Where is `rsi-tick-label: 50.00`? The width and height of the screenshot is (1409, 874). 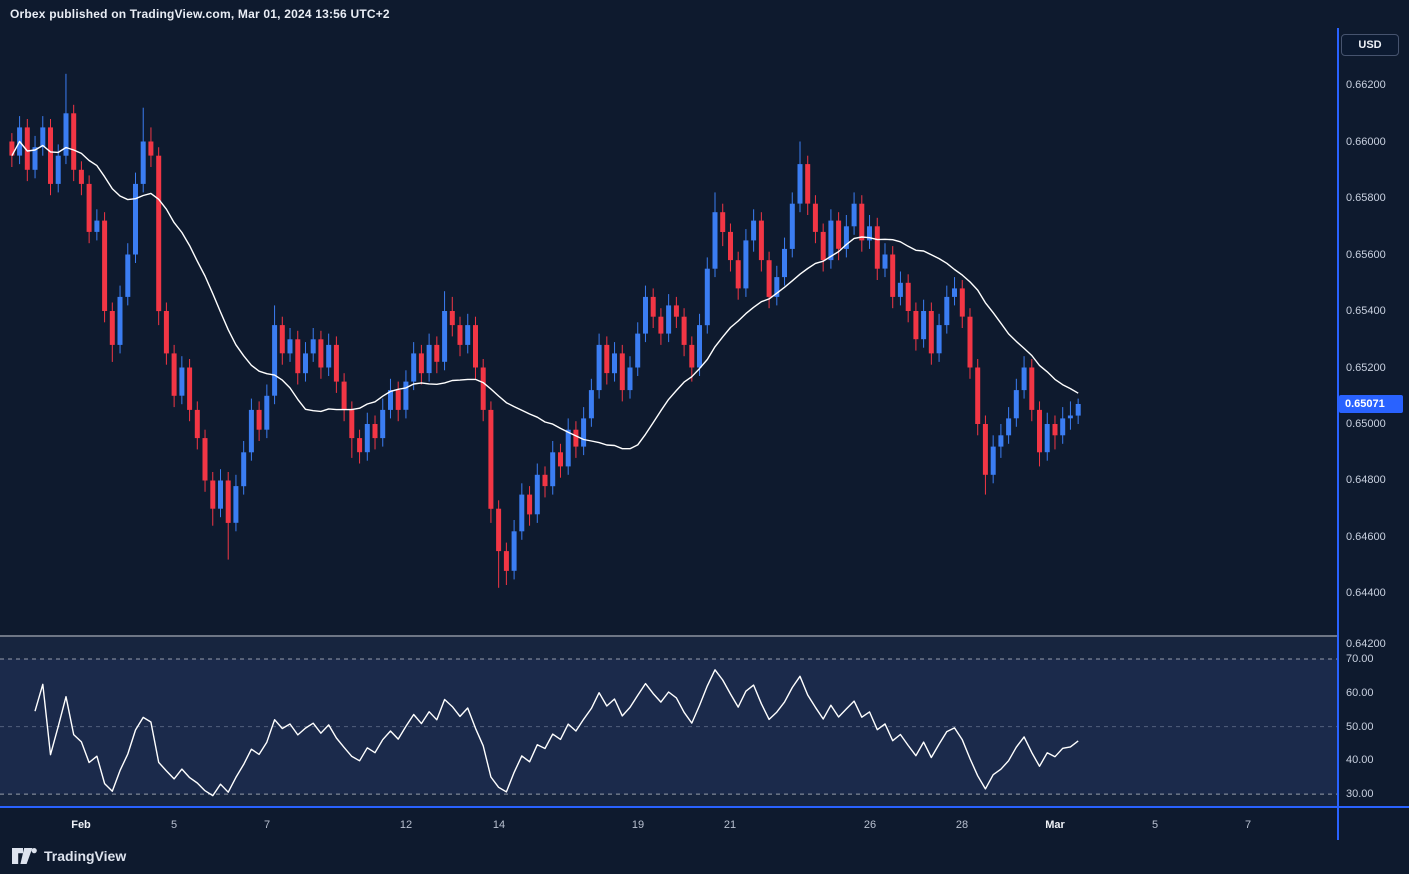
rsi-tick-label: 50.00 is located at coordinates (1360, 727).